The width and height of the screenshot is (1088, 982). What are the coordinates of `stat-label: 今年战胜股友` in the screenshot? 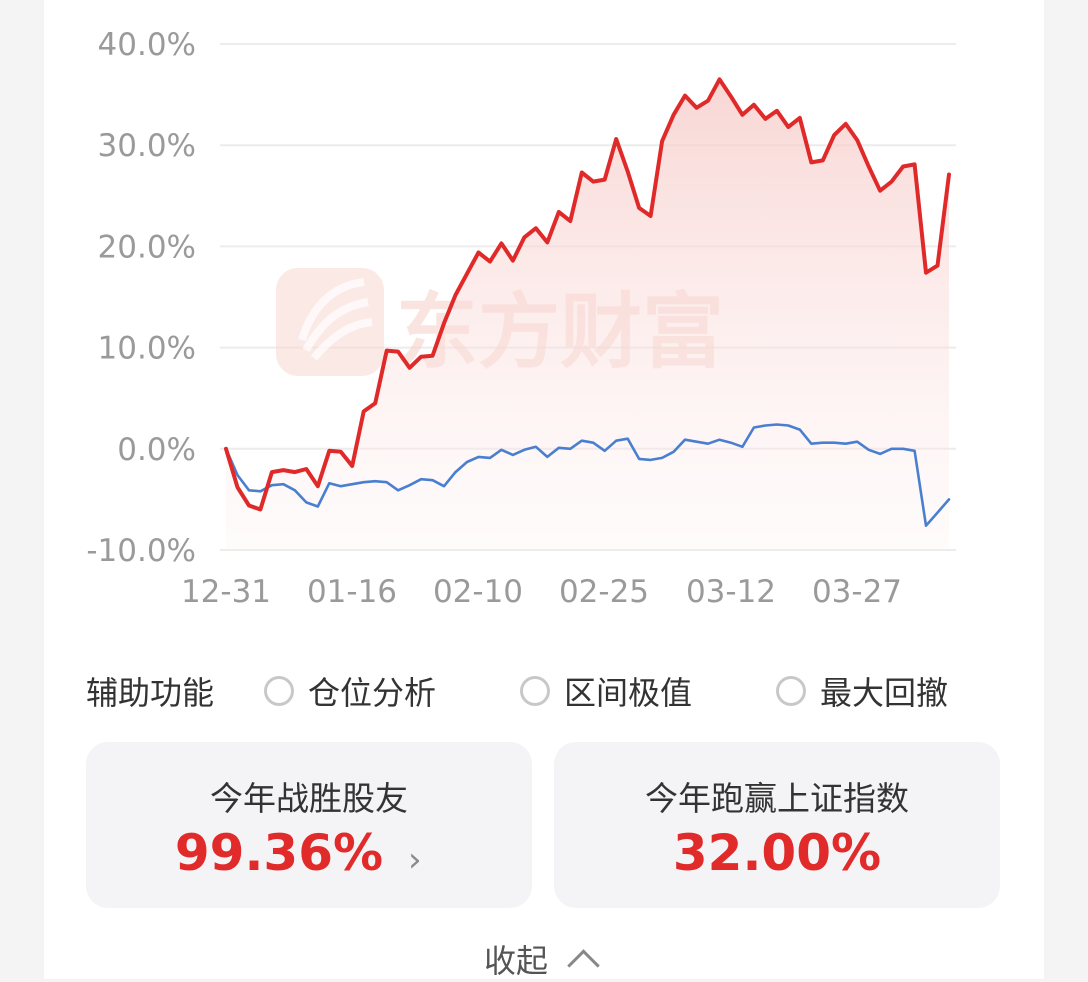 It's located at (309, 798).